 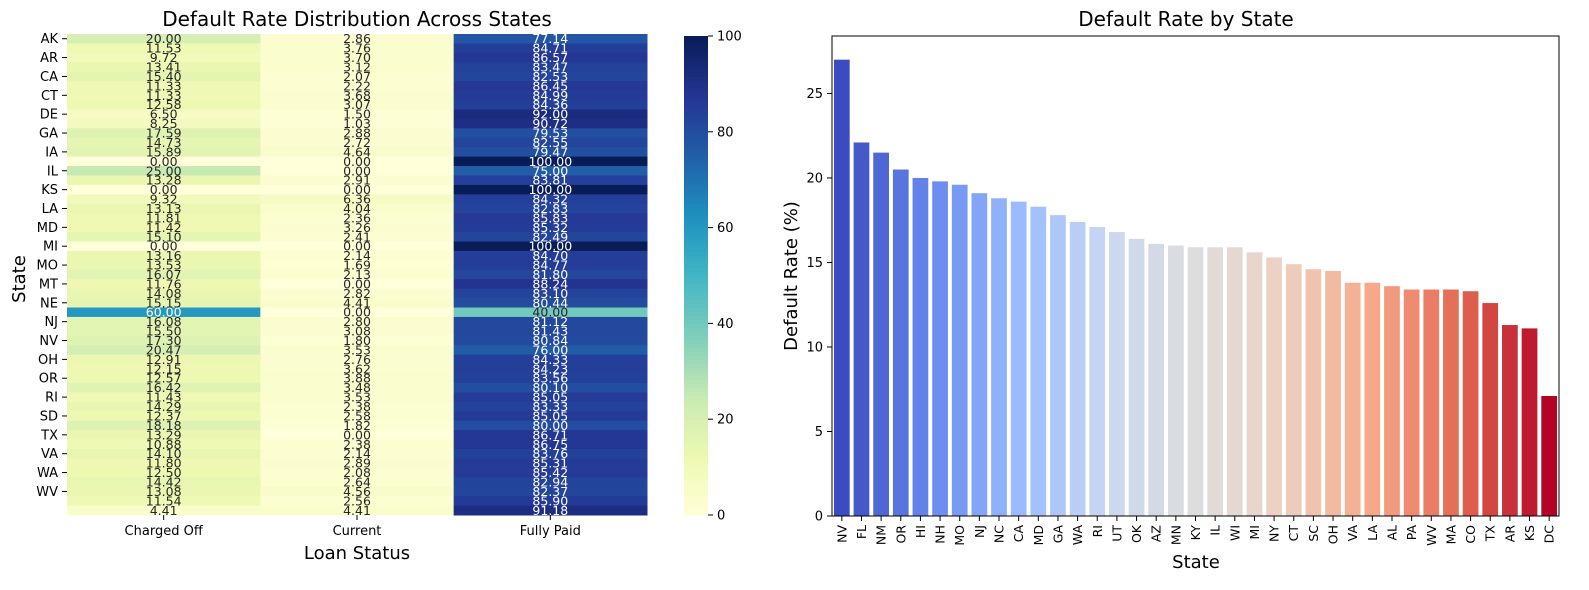 I want to click on heatmap-row-tick-label: IA, so click(x=51, y=152).